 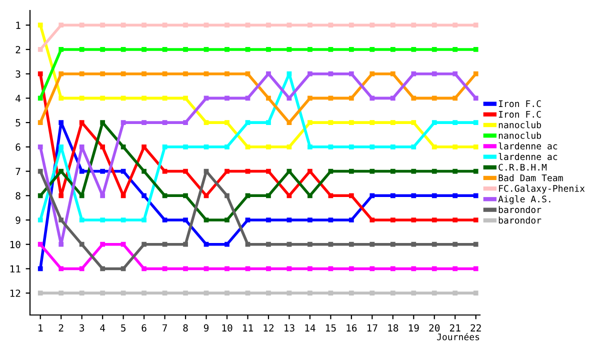 I want to click on x-tick-label: 18, so click(x=393, y=328).